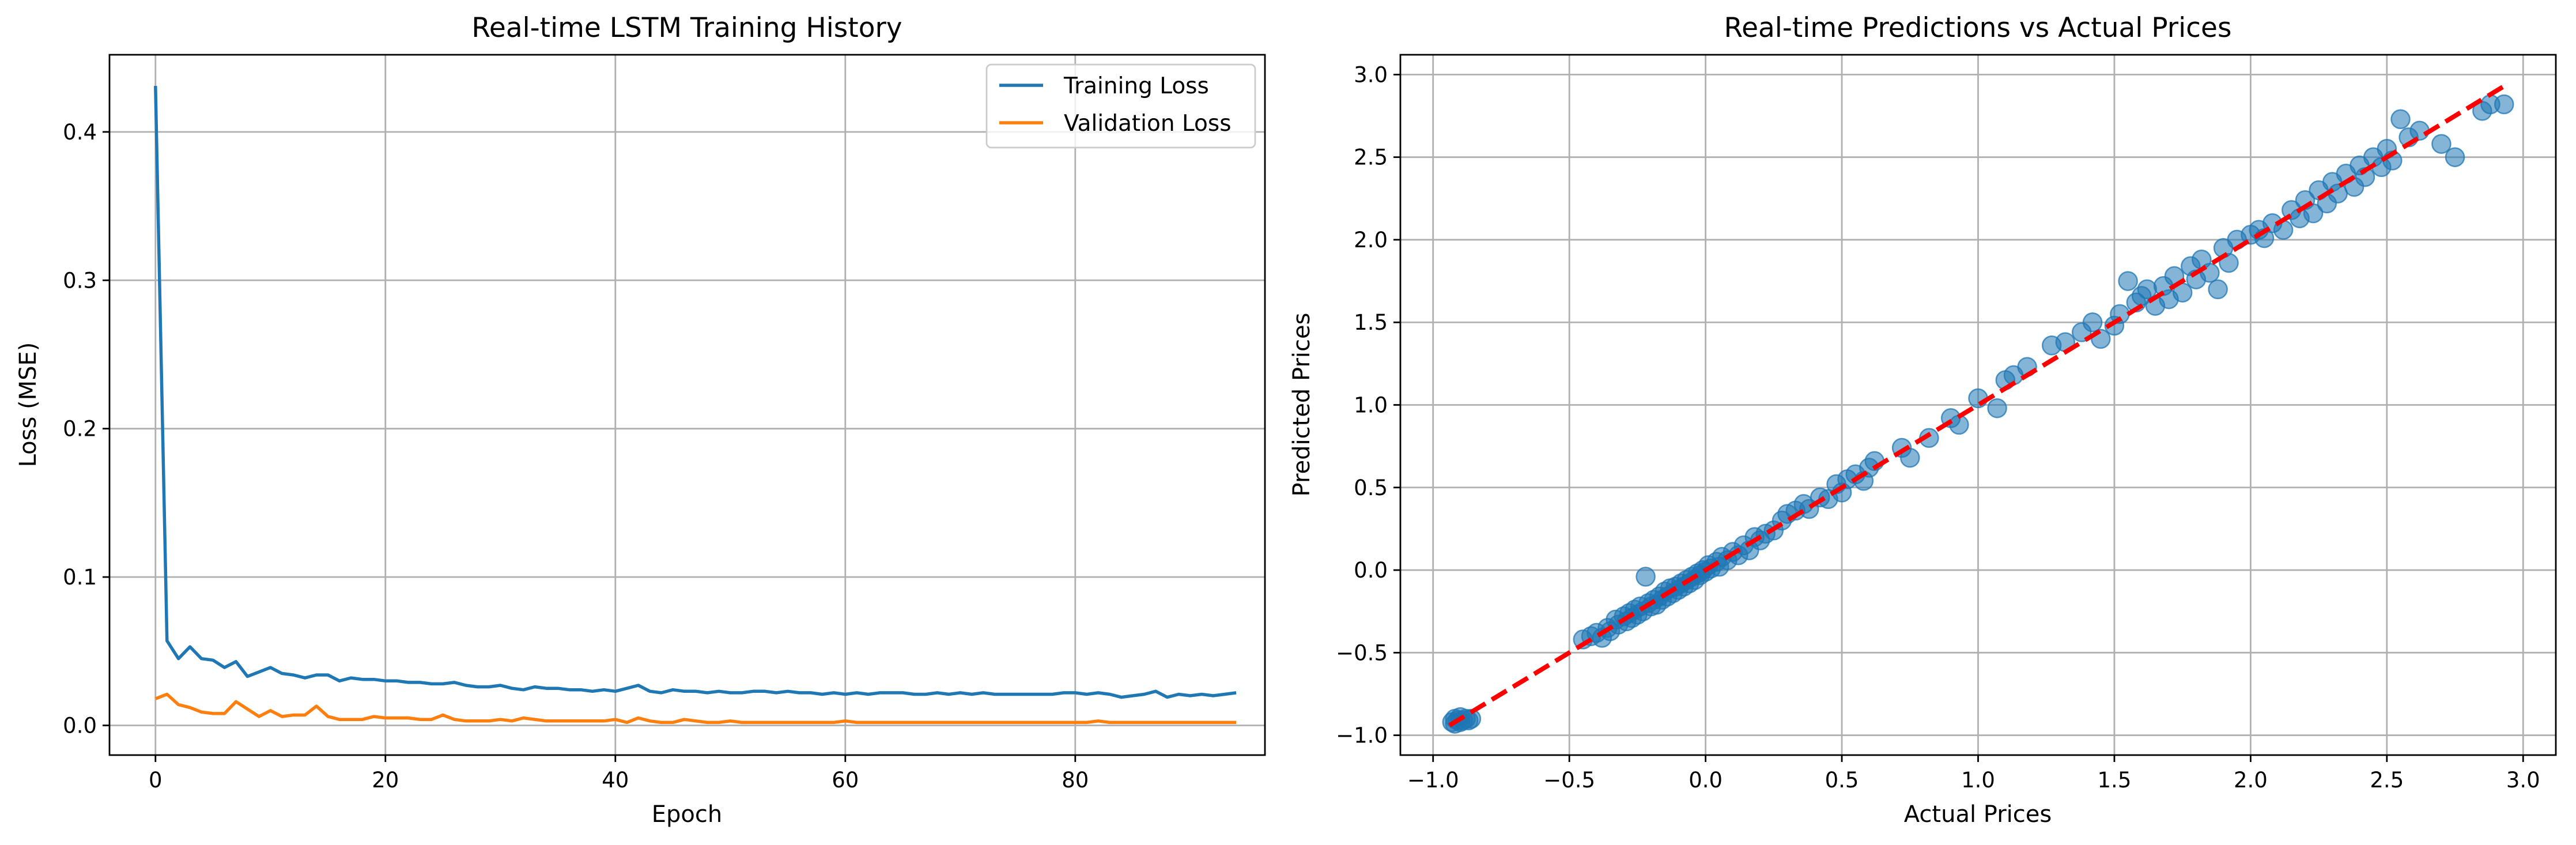 The image size is (2576, 845). I want to click on x-tick-label: 60, so click(845, 780).